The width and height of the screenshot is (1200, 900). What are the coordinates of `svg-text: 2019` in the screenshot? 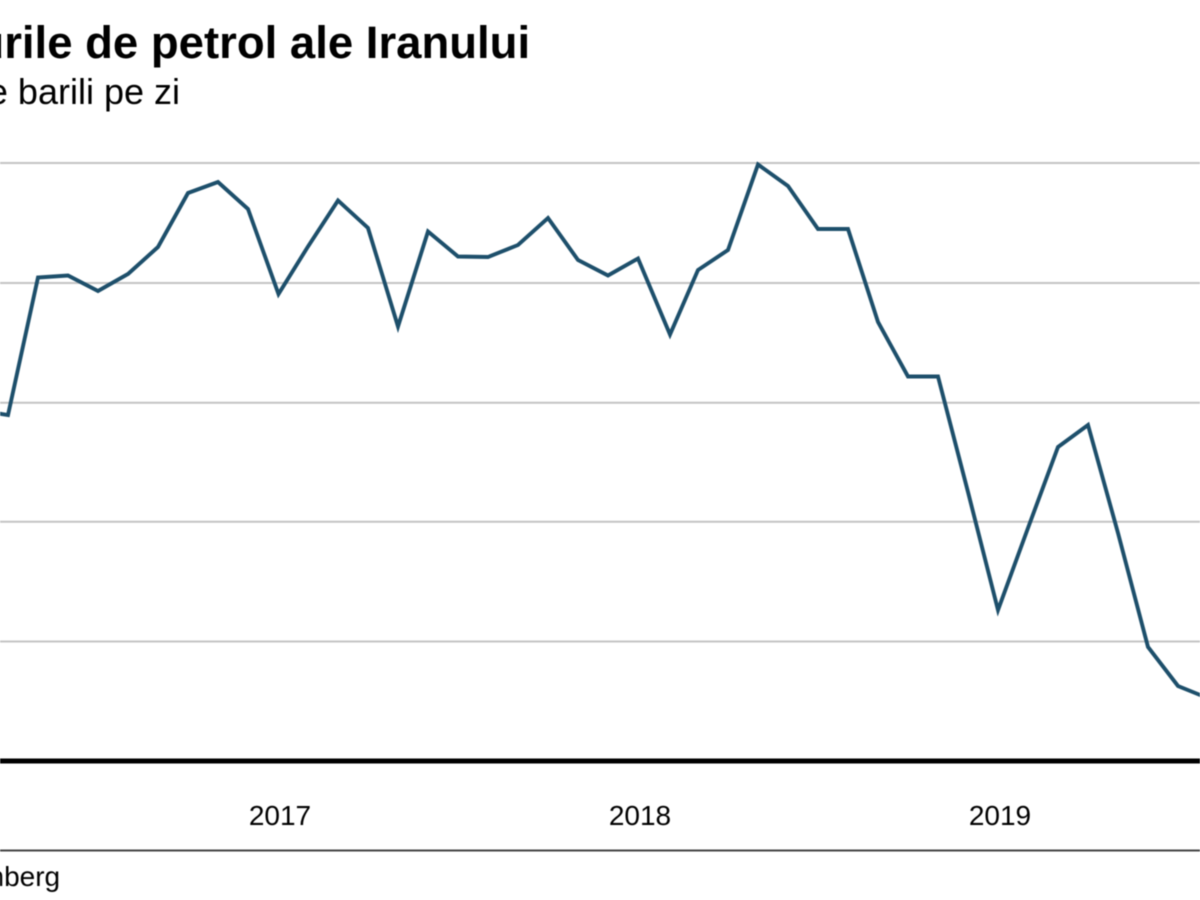 It's located at (1000, 815).